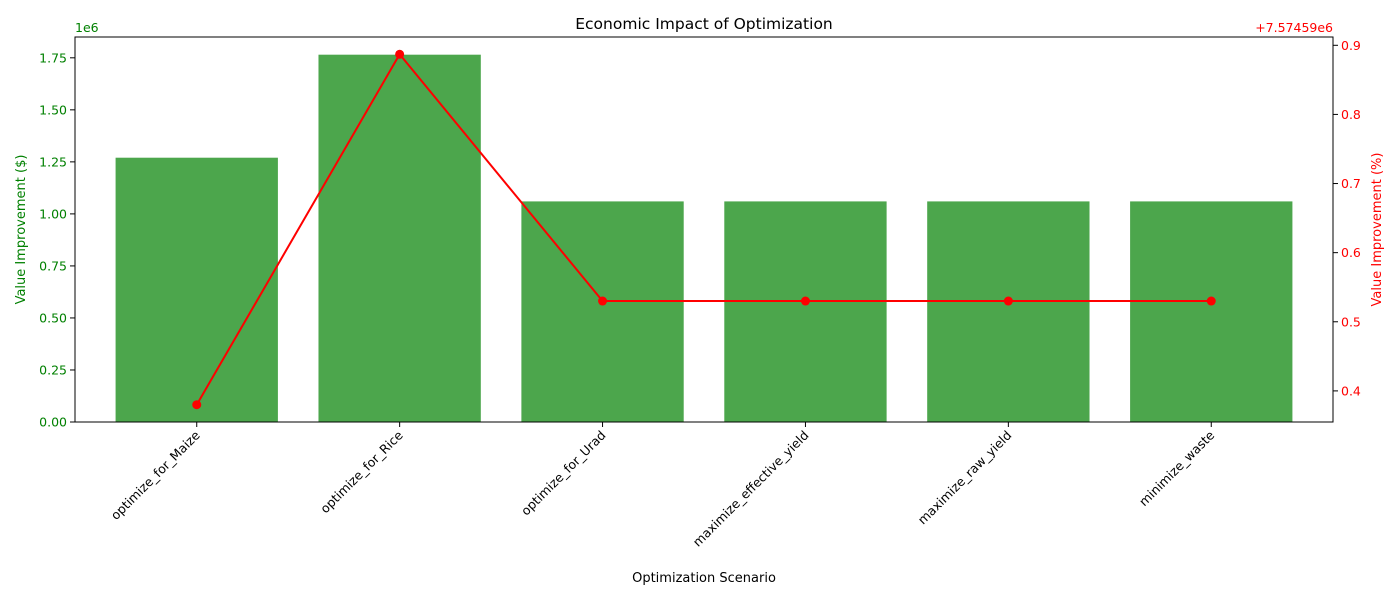  What do you see at coordinates (965, 478) in the screenshot?
I see `x-tick-label: maximize_raw_yield` at bounding box center [965, 478].